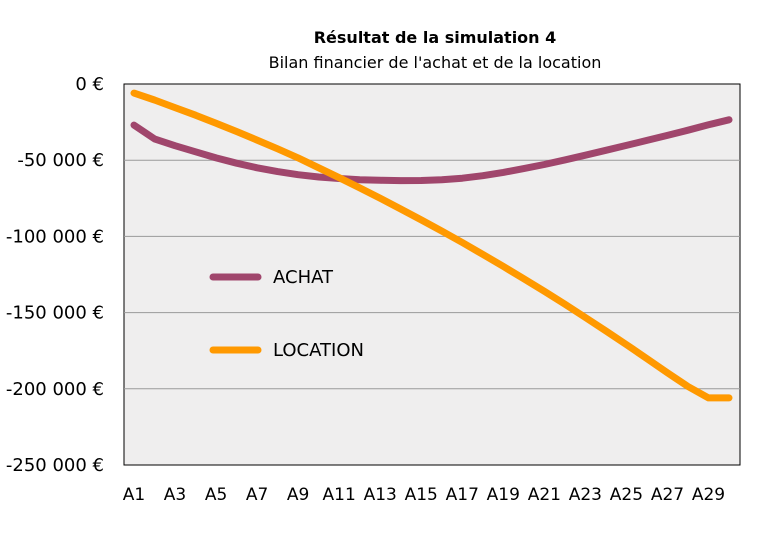  Describe the element at coordinates (134, 495) in the screenshot. I see `x-tick-label: A1` at that location.